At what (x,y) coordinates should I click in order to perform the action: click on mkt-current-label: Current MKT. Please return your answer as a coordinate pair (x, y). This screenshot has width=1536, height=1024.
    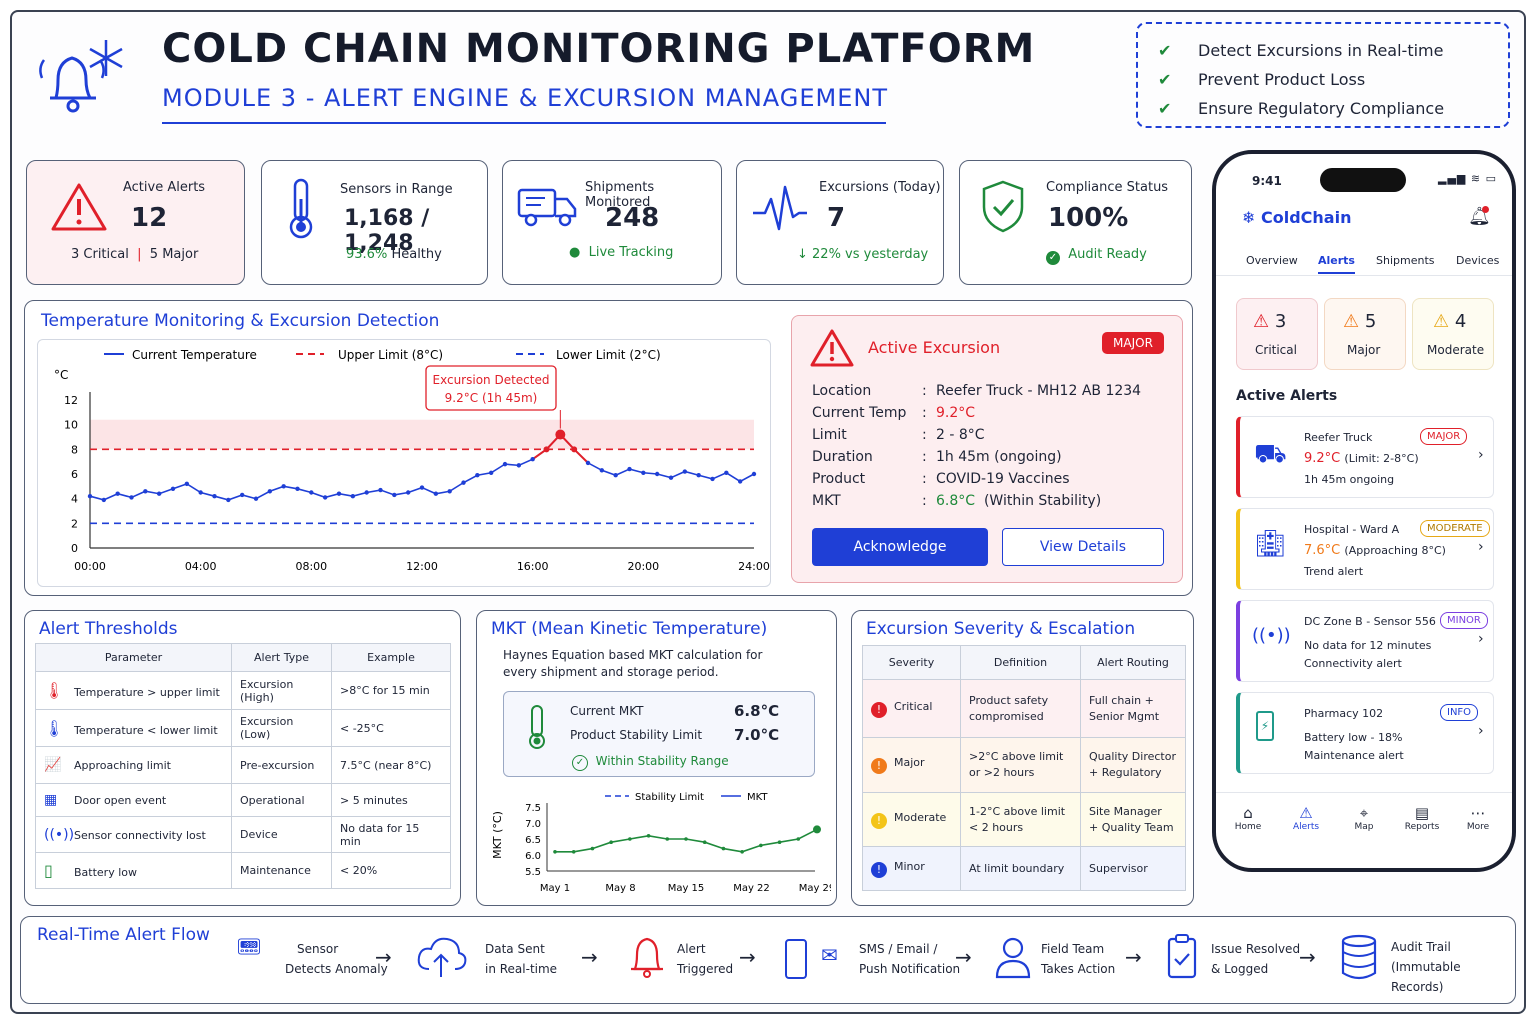
    Looking at the image, I should click on (607, 711).